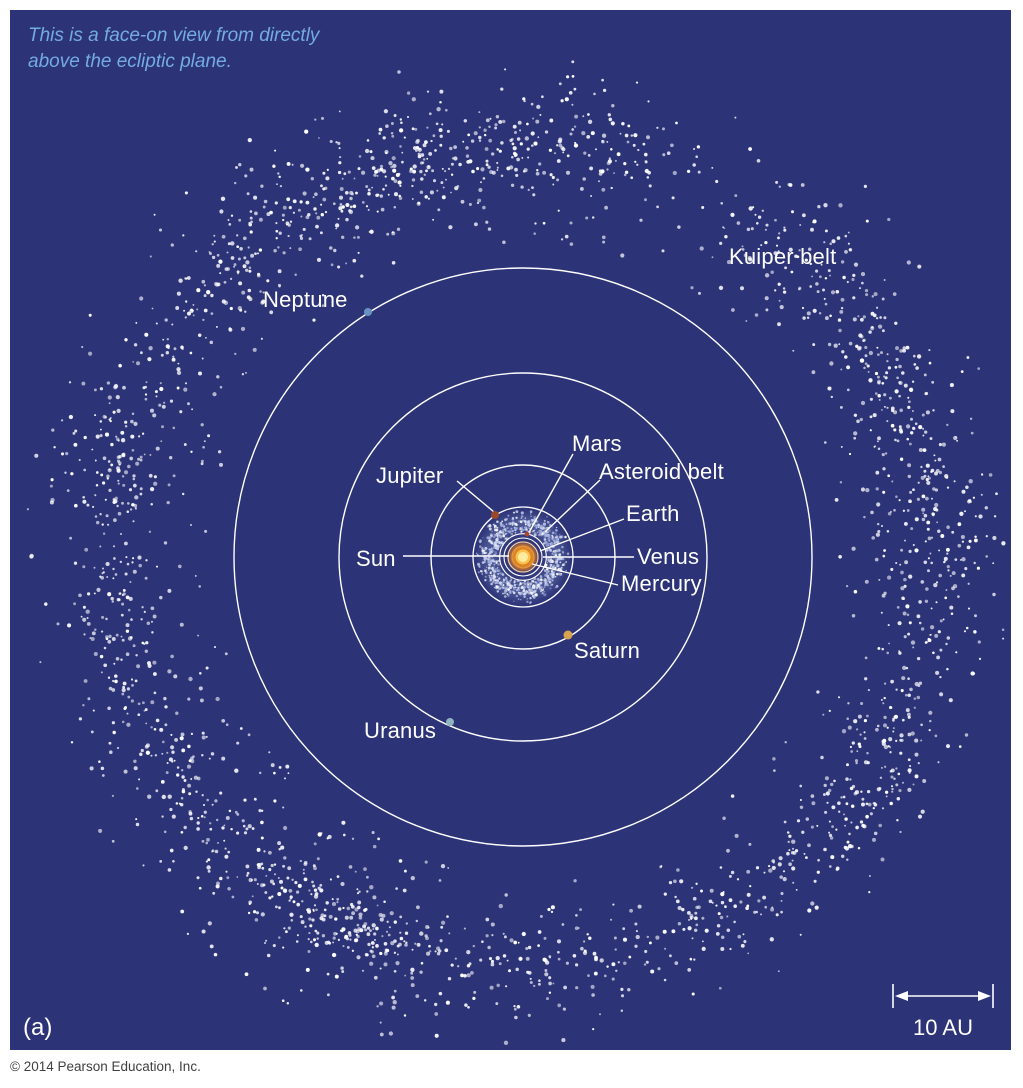 Image resolution: width=1023 pixels, height=1088 pixels. I want to click on panel-letter: (a), so click(38, 1027).